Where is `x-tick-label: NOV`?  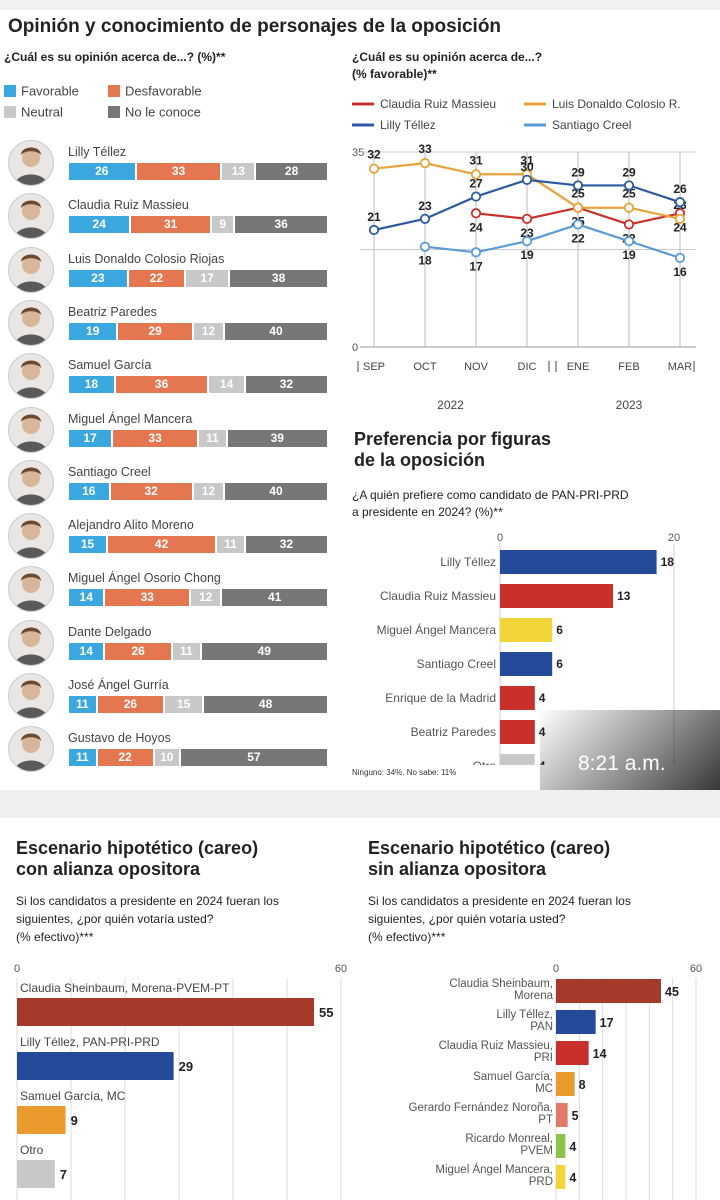
x-tick-label: NOV is located at coordinates (476, 367).